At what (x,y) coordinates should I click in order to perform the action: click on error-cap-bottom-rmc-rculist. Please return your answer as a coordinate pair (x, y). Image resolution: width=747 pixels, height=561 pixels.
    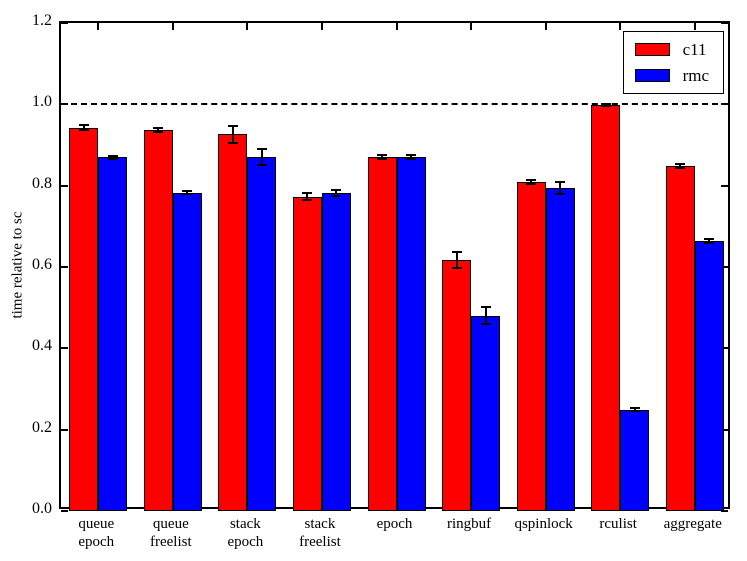
    Looking at the image, I should click on (634, 411).